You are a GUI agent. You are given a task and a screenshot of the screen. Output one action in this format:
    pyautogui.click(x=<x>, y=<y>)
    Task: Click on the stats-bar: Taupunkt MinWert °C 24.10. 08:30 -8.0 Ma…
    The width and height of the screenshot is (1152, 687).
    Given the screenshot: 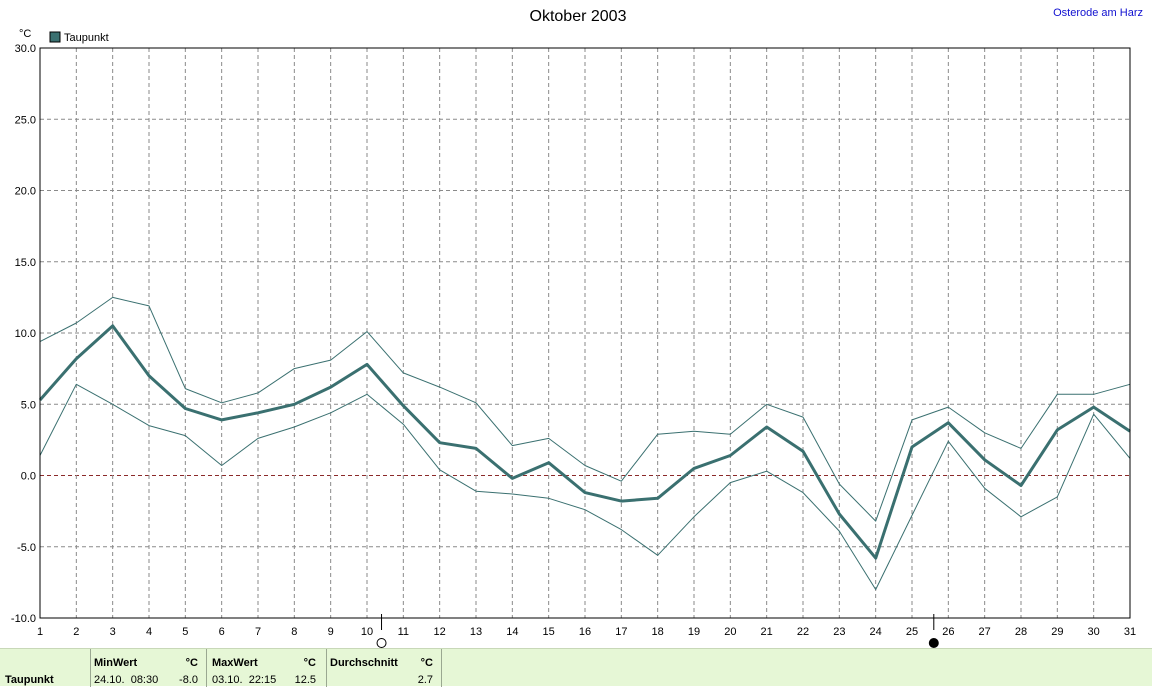 What is the action you would take?
    pyautogui.click(x=576, y=667)
    